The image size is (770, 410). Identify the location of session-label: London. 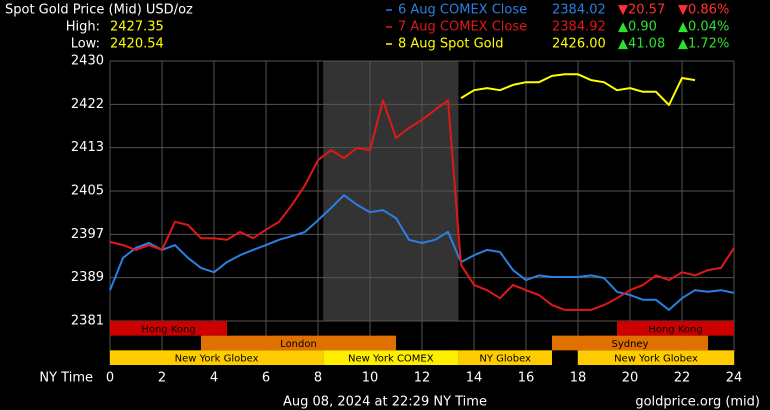
(298, 344).